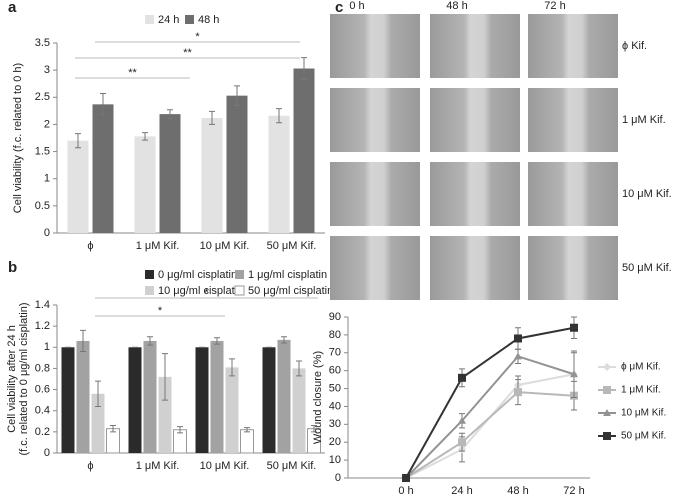 This screenshot has width=673, height=499. Describe the element at coordinates (335, 406) in the screenshot. I see `y-tick-label: 40` at that location.